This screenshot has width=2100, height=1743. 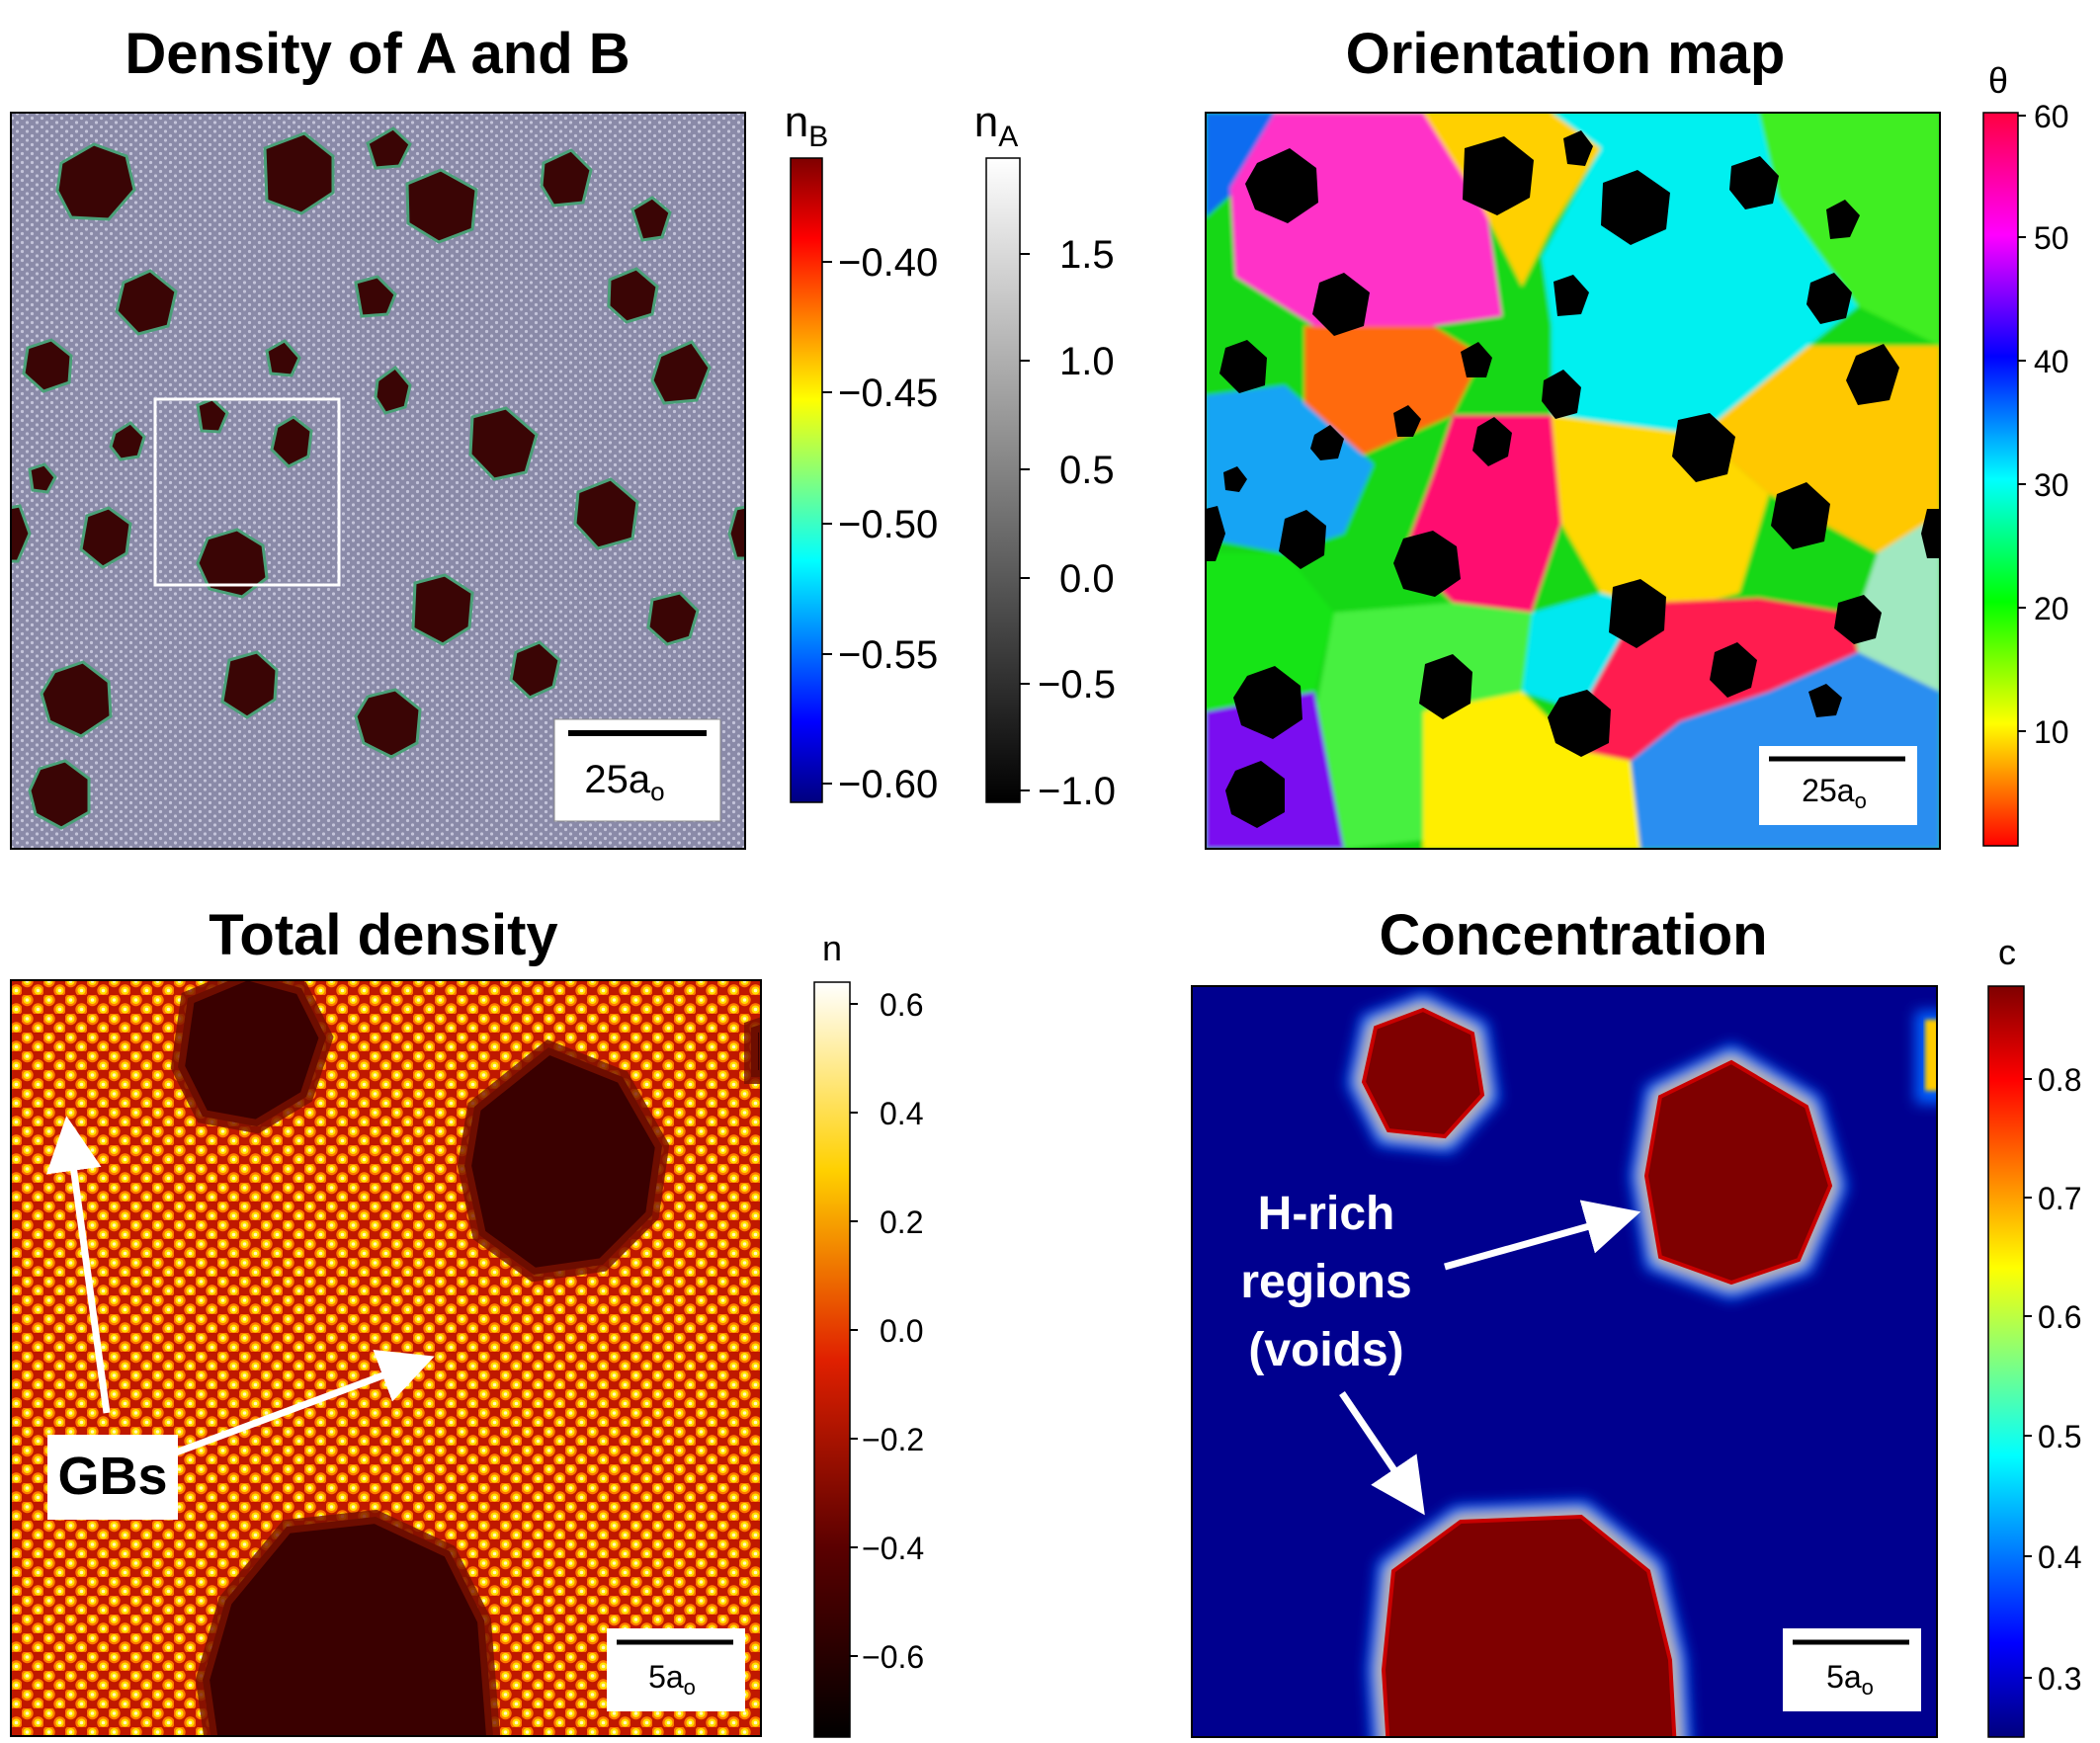 What do you see at coordinates (1087, 579) in the screenshot?
I see `tick-label: 0.0` at bounding box center [1087, 579].